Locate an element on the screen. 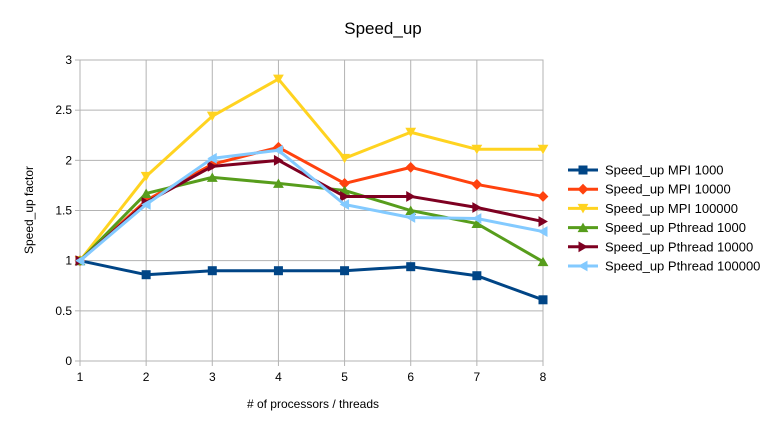 This screenshot has height=431, width=766. legend-label: Speed_up MPI 100000 is located at coordinates (671, 208).